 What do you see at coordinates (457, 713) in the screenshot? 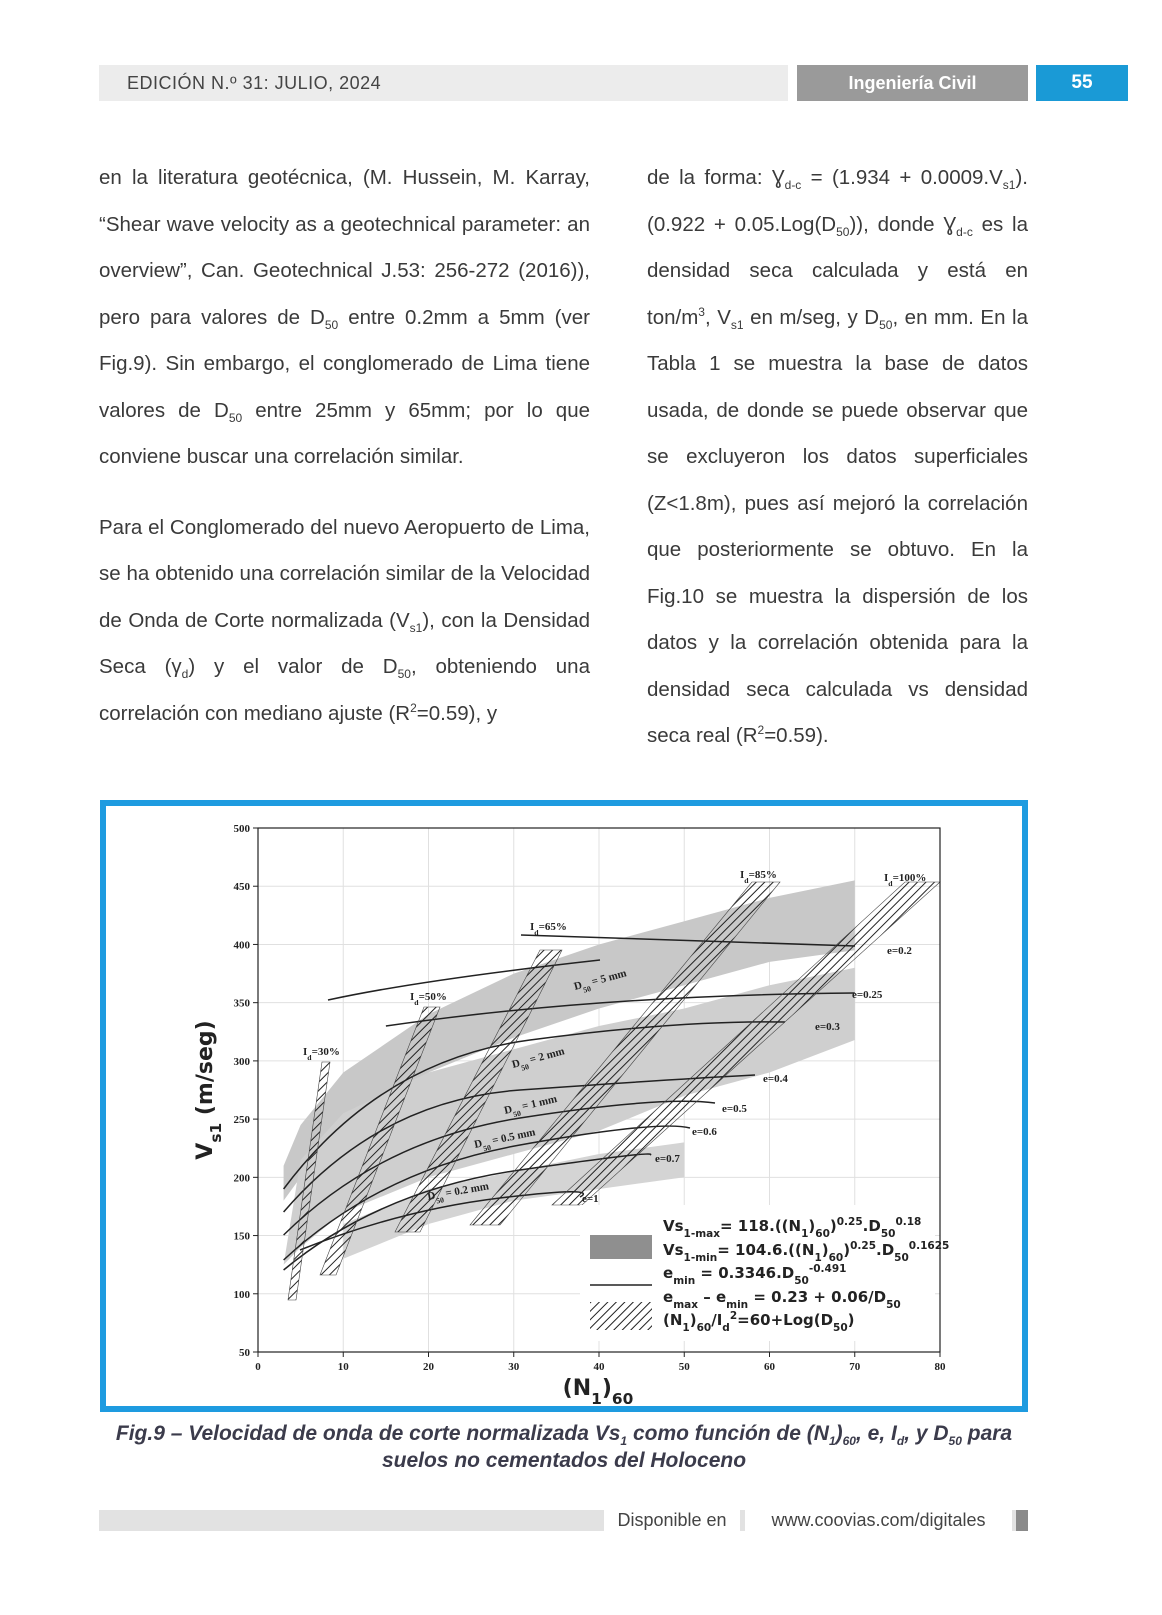
I see `text-run: =0.59), y` at bounding box center [457, 713].